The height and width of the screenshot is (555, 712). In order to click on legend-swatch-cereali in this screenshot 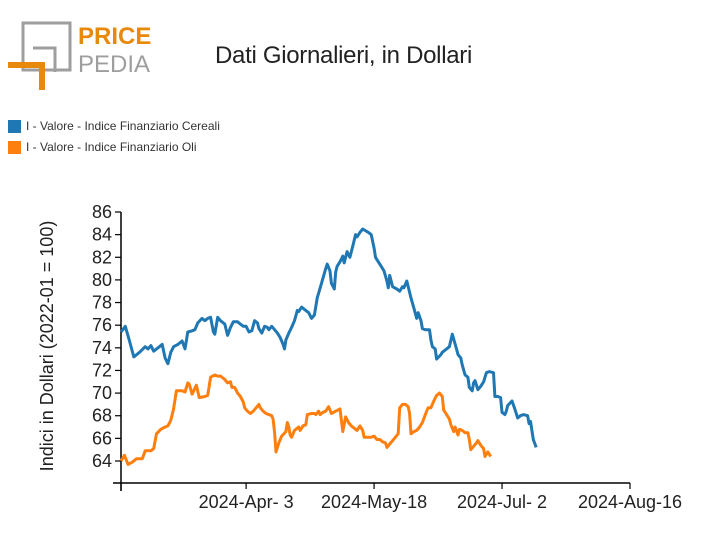, I will do `click(14, 126)`.